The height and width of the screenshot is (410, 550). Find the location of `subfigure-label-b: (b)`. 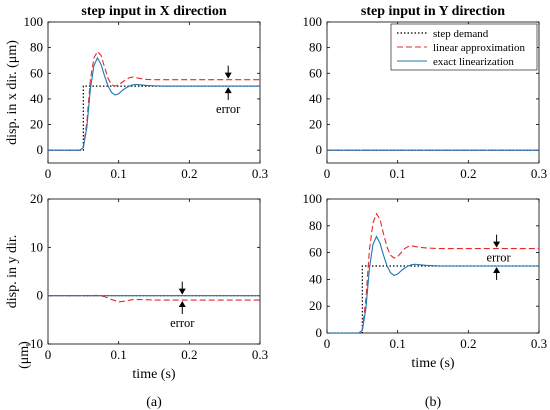

subfigure-label-b: (b) is located at coordinates (433, 402).